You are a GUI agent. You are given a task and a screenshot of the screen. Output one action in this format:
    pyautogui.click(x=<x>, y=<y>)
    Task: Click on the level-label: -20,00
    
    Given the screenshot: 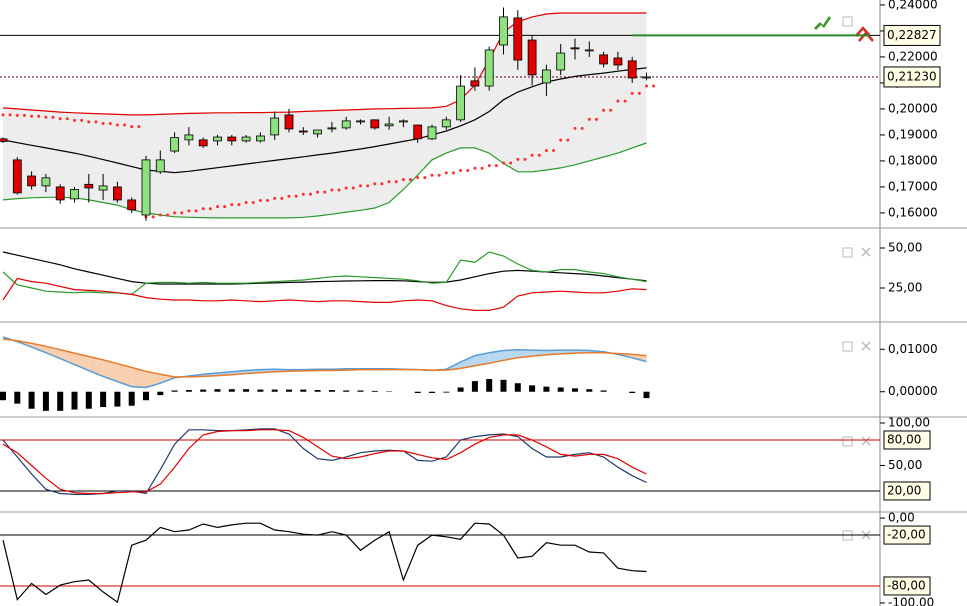 What is the action you would take?
    pyautogui.click(x=906, y=535)
    